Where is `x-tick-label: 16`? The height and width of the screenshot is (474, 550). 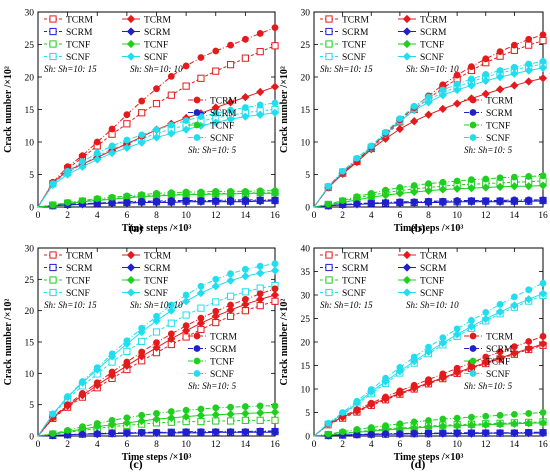 x-tick-label: 16 is located at coordinates (543, 445).